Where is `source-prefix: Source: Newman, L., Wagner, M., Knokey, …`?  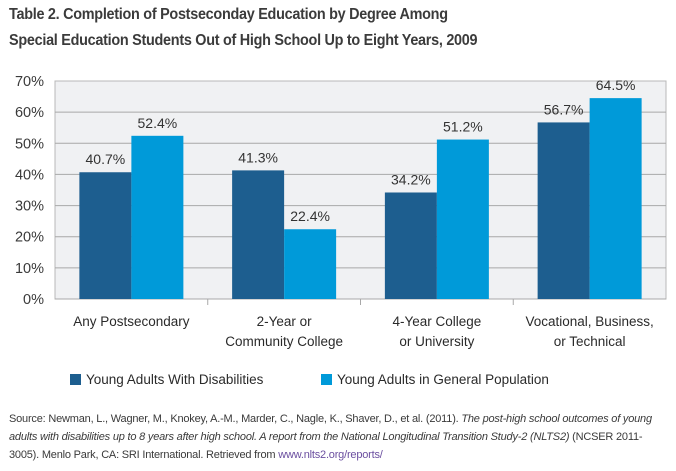 source-prefix: Source: Newman, L., Wagner, M., Knokey, … is located at coordinates (235, 419).